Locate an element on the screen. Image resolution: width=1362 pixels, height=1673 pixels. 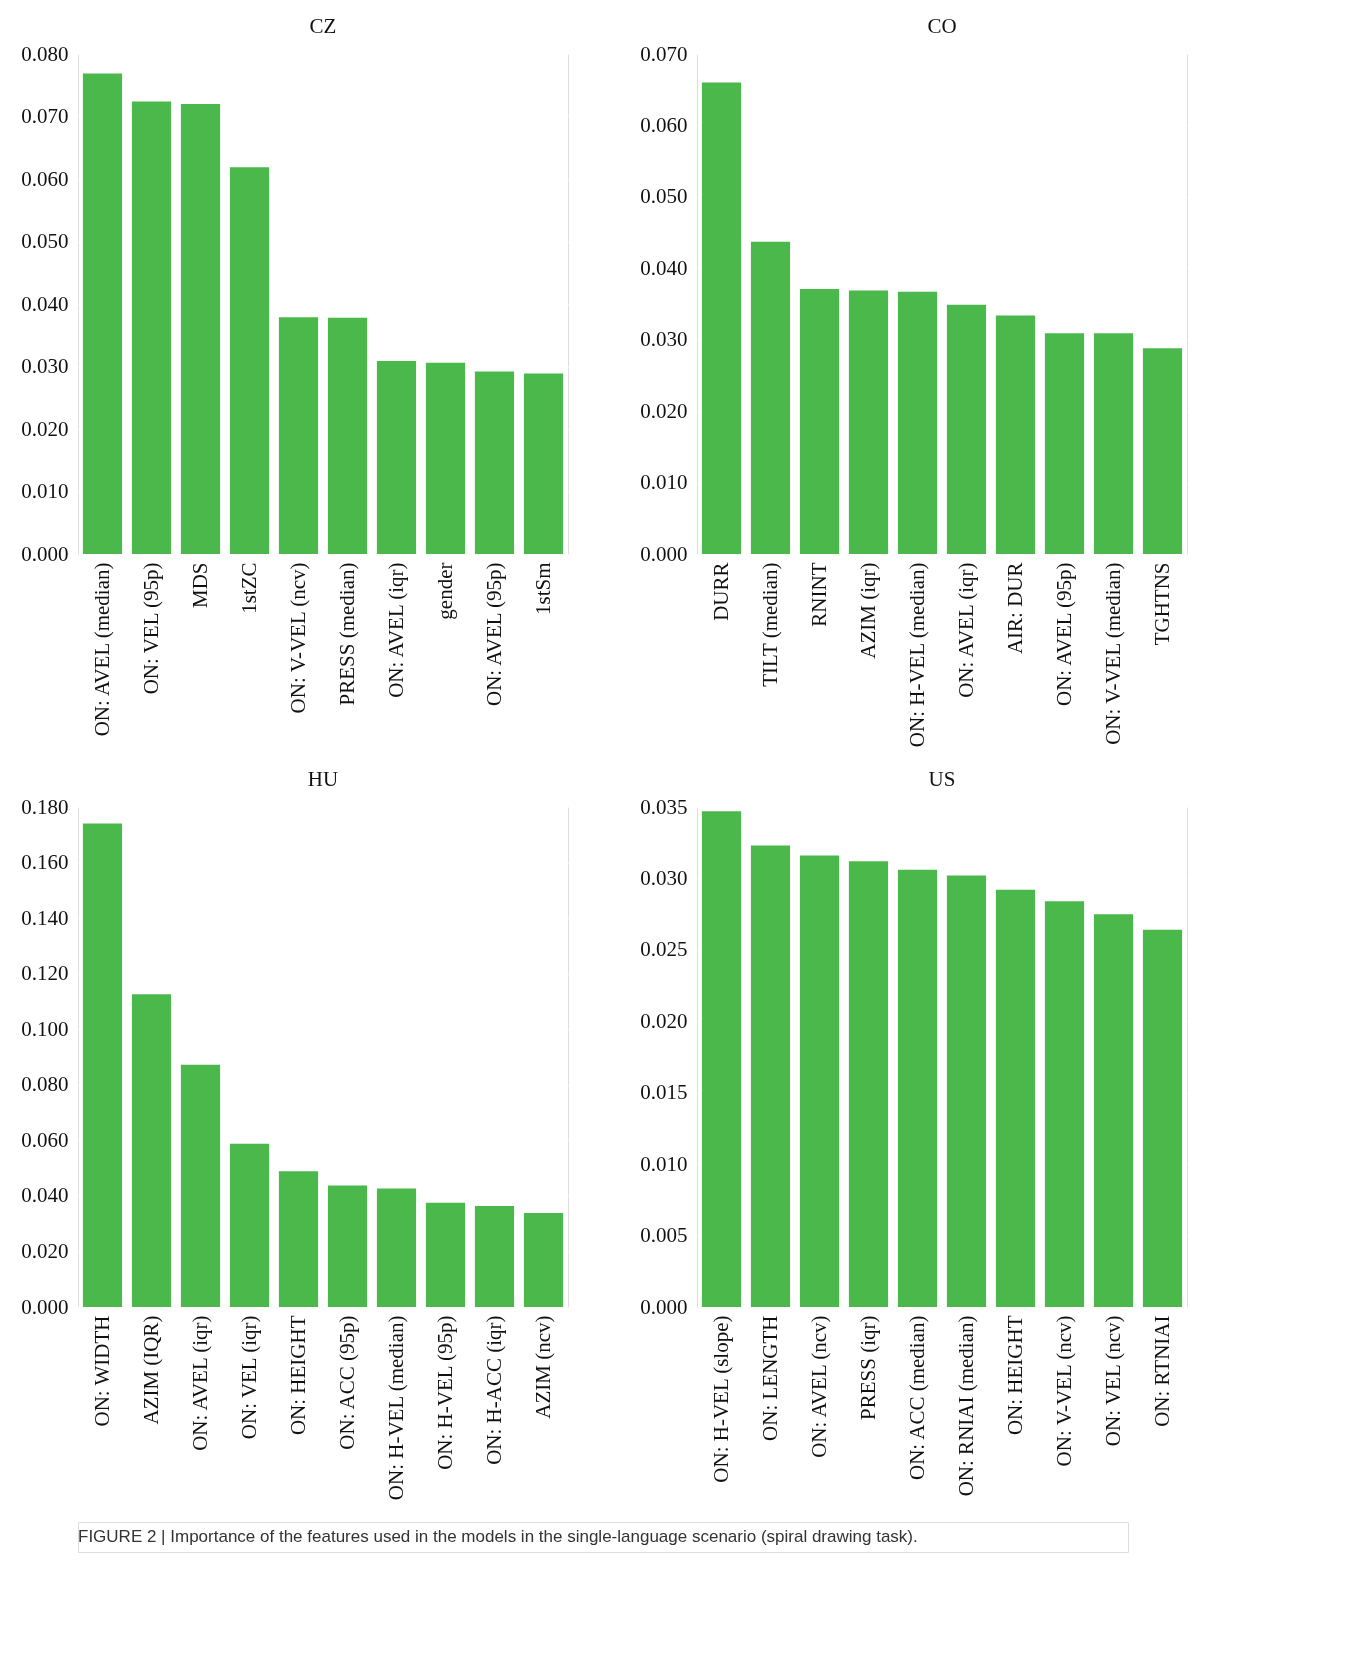
x-tick-label: ON: VEL (95p) is located at coordinates (150, 628).